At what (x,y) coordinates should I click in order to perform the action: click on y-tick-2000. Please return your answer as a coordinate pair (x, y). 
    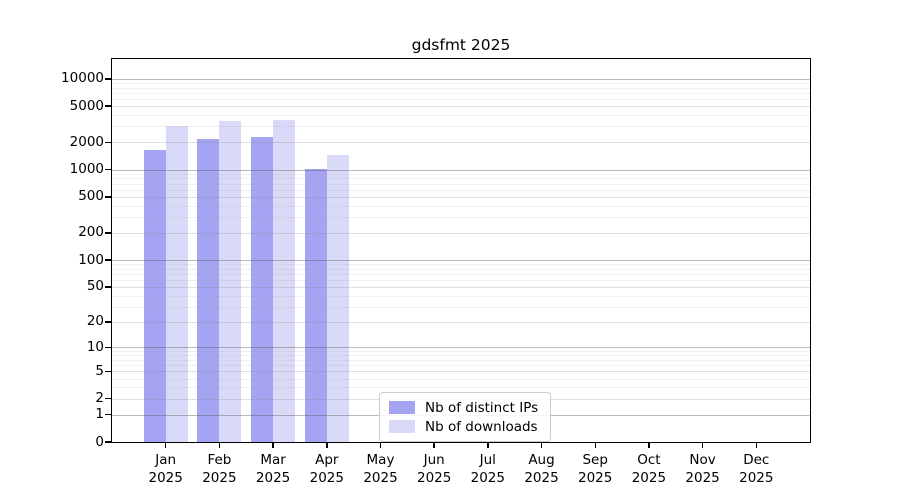
    Looking at the image, I should click on (108, 142).